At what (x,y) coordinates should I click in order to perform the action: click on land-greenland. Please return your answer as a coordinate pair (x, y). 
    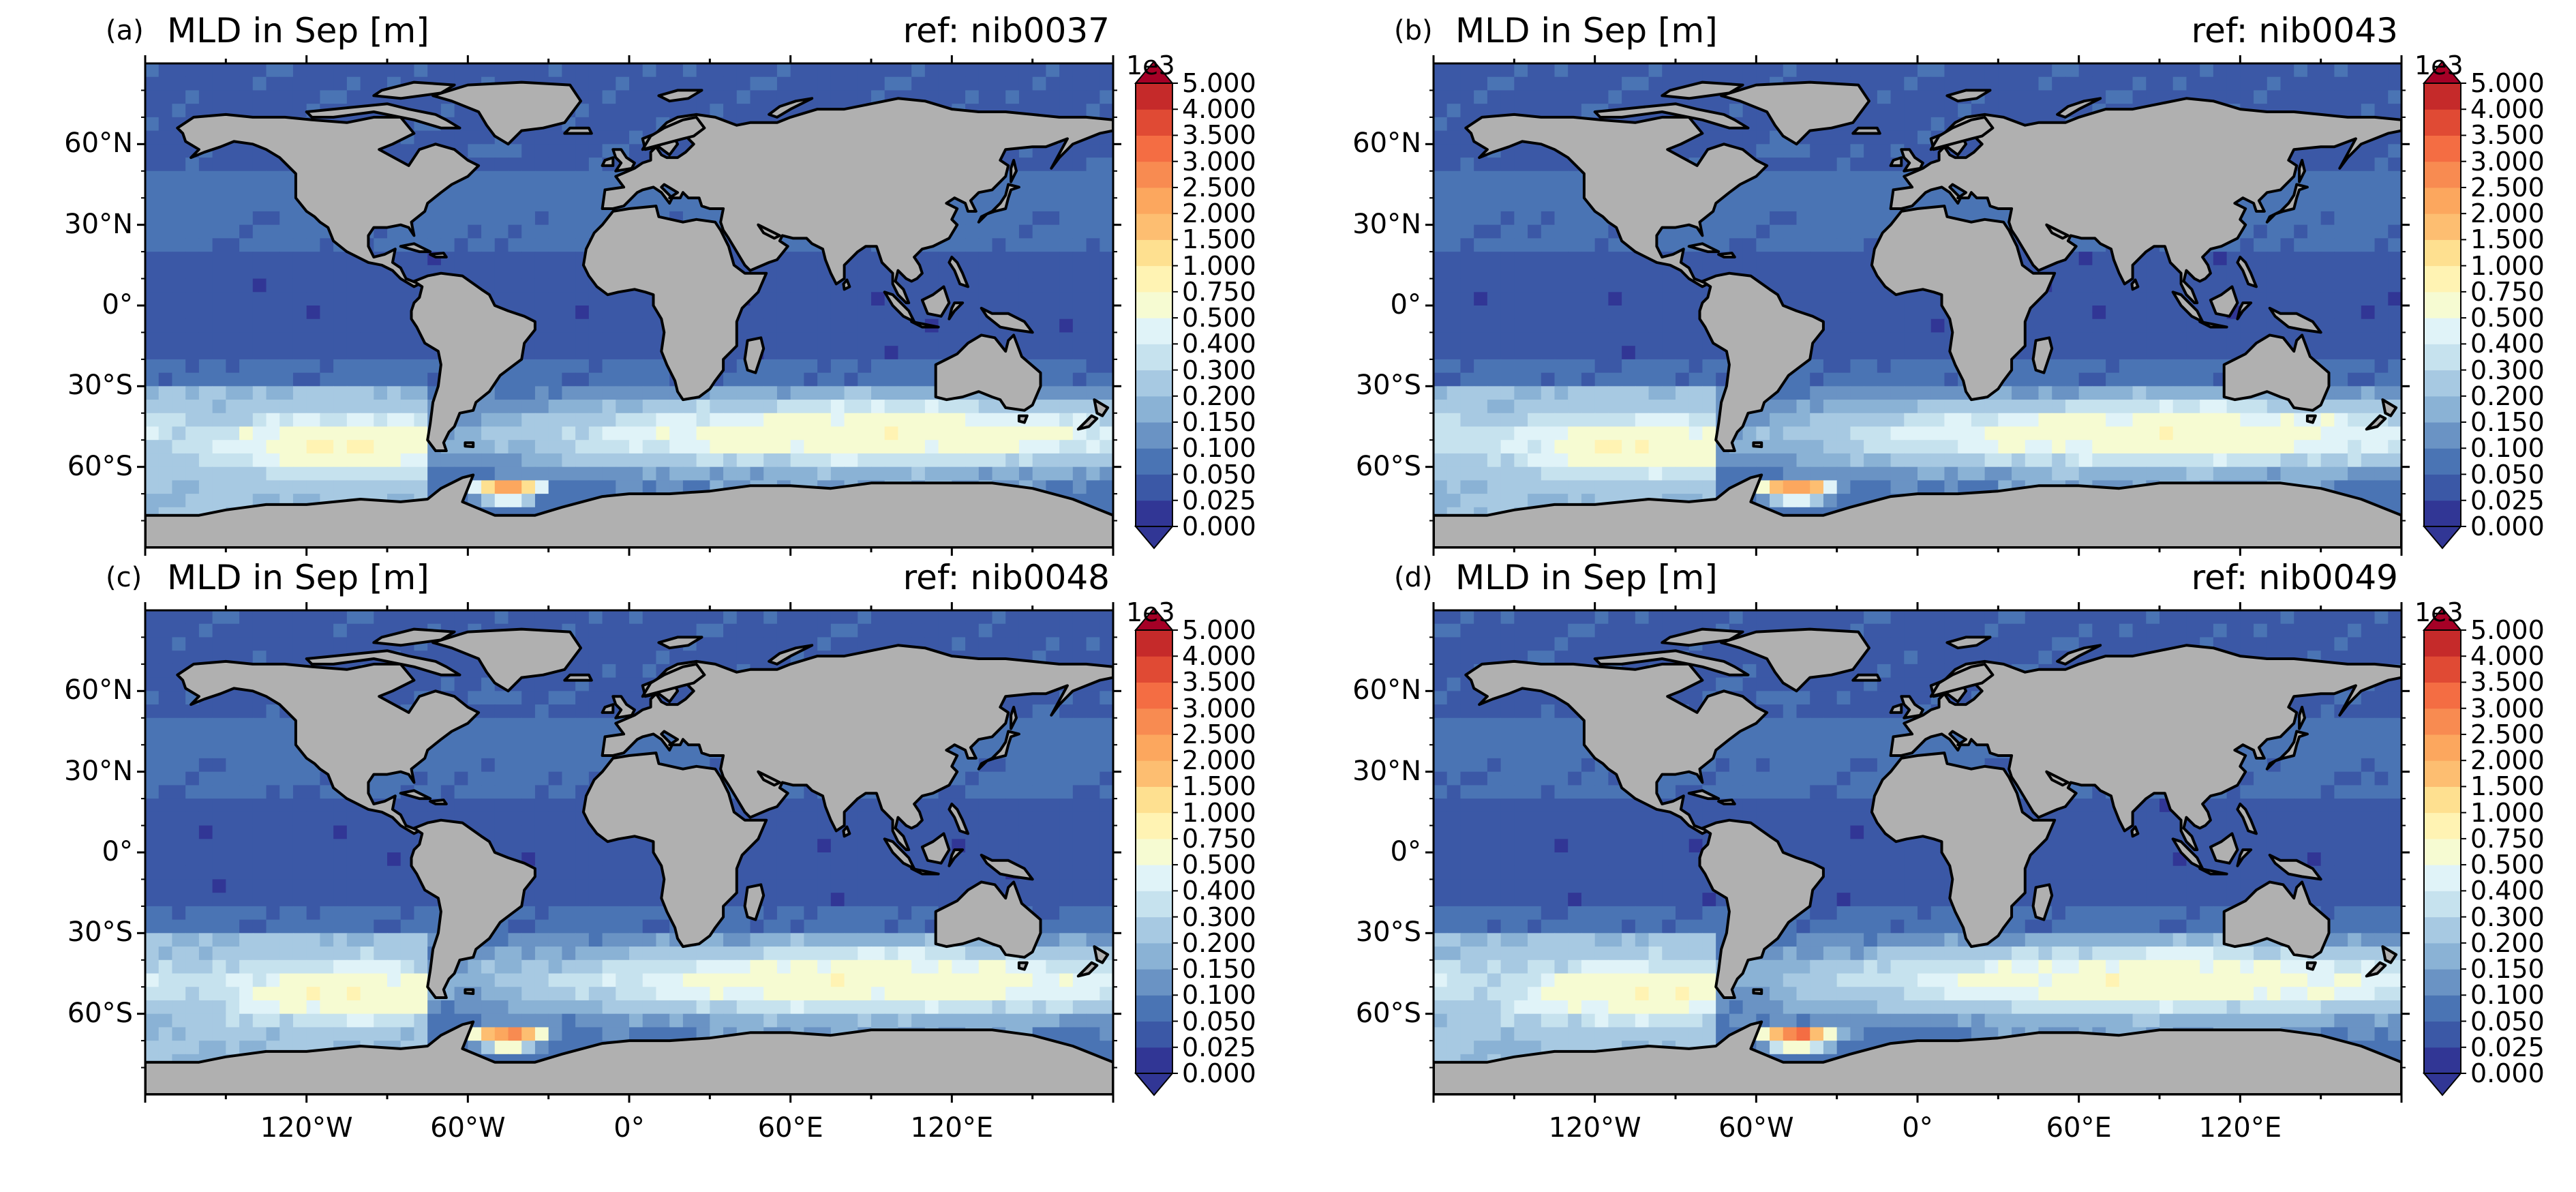
    Looking at the image, I should click on (1795, 113).